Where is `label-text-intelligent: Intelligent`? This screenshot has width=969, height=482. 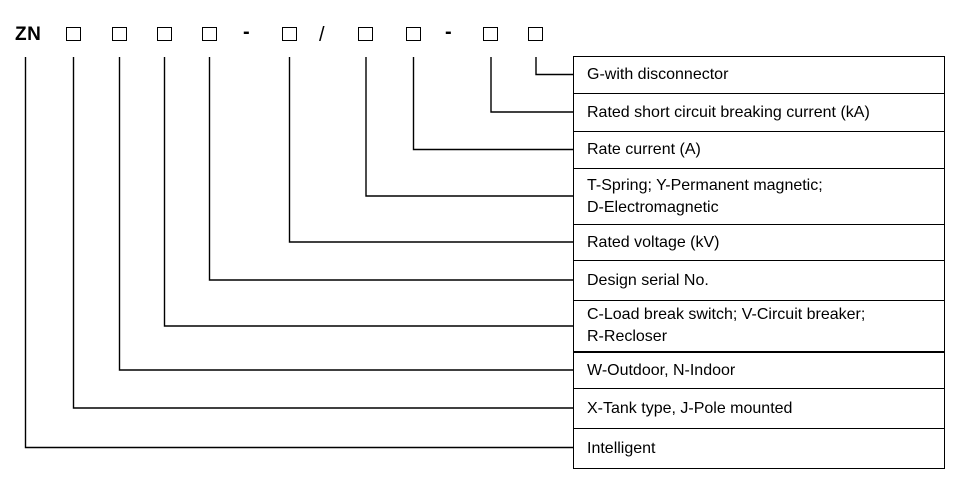
label-text-intelligent: Intelligent is located at coordinates (621, 448).